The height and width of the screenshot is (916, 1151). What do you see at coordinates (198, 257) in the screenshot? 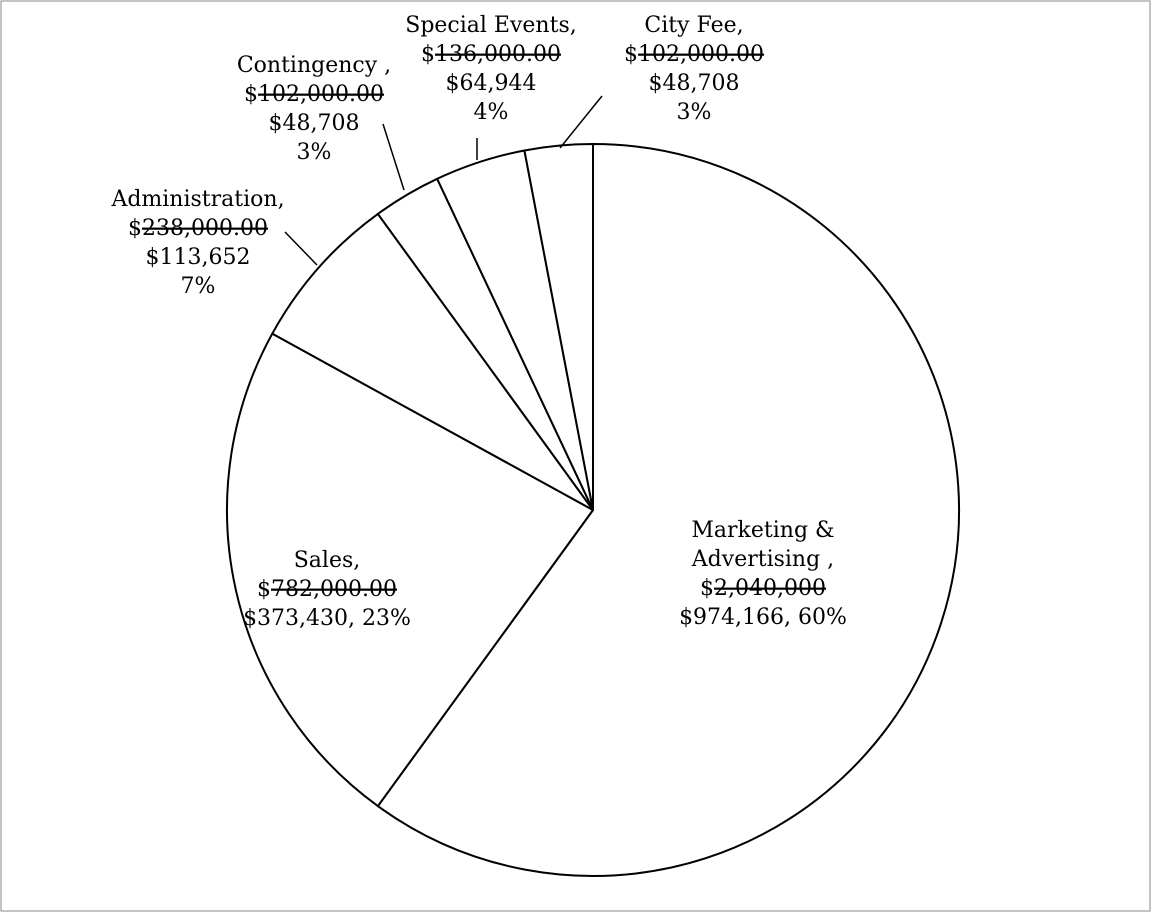
I see `label-line: $113,652` at bounding box center [198, 257].